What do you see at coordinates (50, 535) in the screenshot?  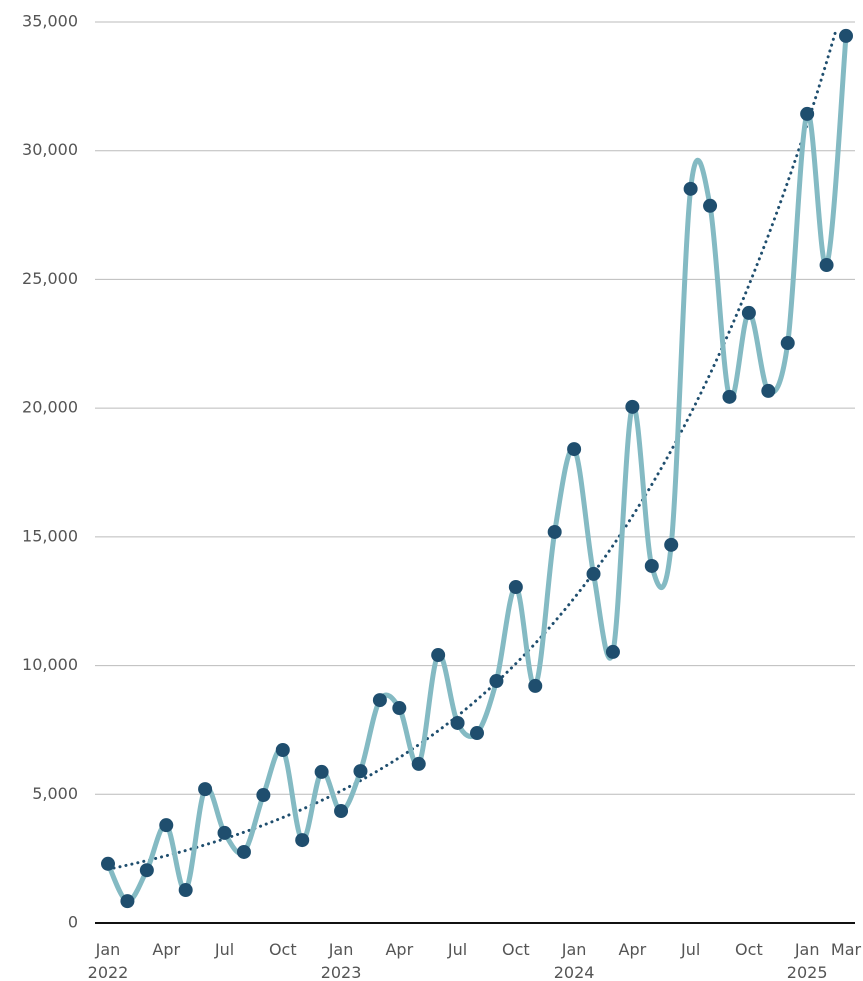 I see `y-tick-label: 15,000` at bounding box center [50, 535].